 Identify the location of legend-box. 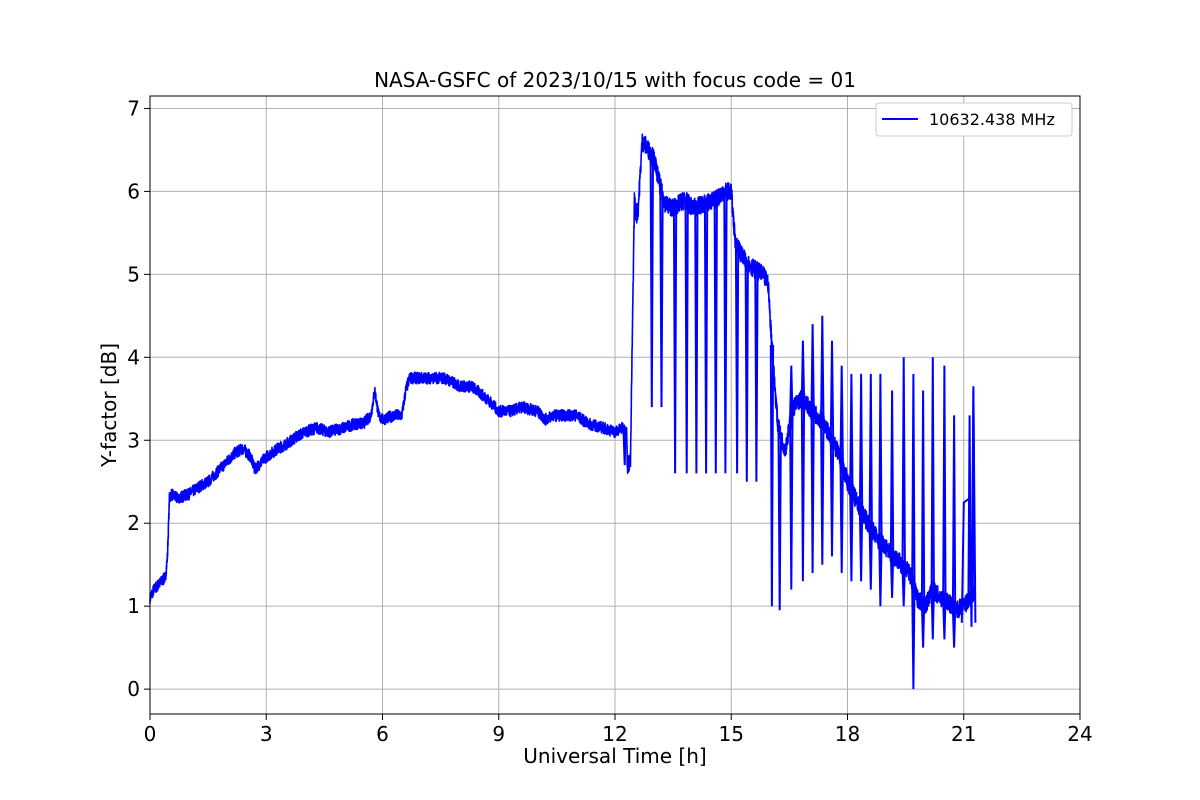
(974, 119).